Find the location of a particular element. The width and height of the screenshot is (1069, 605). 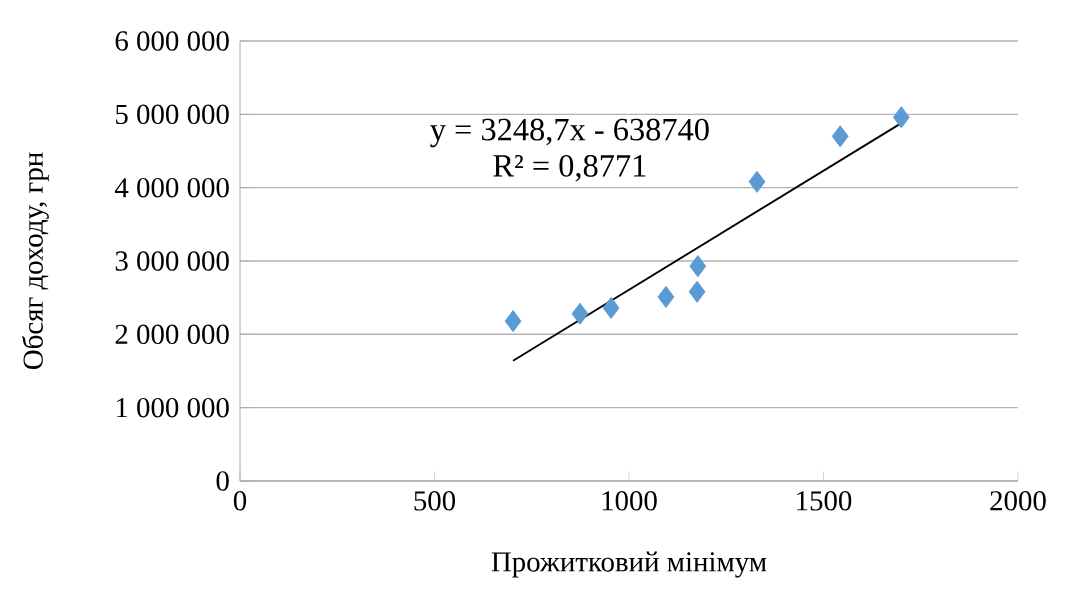

y-tick-label: 1 000 000 is located at coordinates (172, 407).